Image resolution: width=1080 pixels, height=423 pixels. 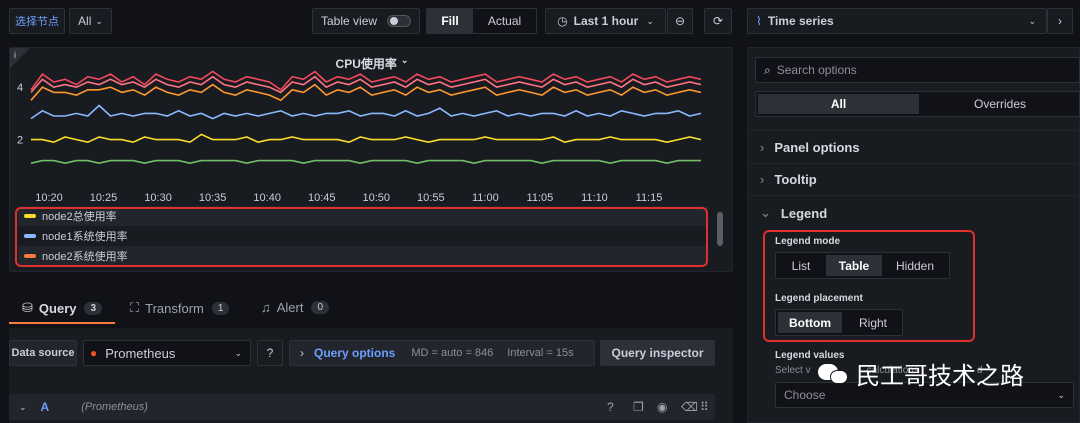 What do you see at coordinates (355, 353) in the screenshot?
I see `query-options-label: Query options` at bounding box center [355, 353].